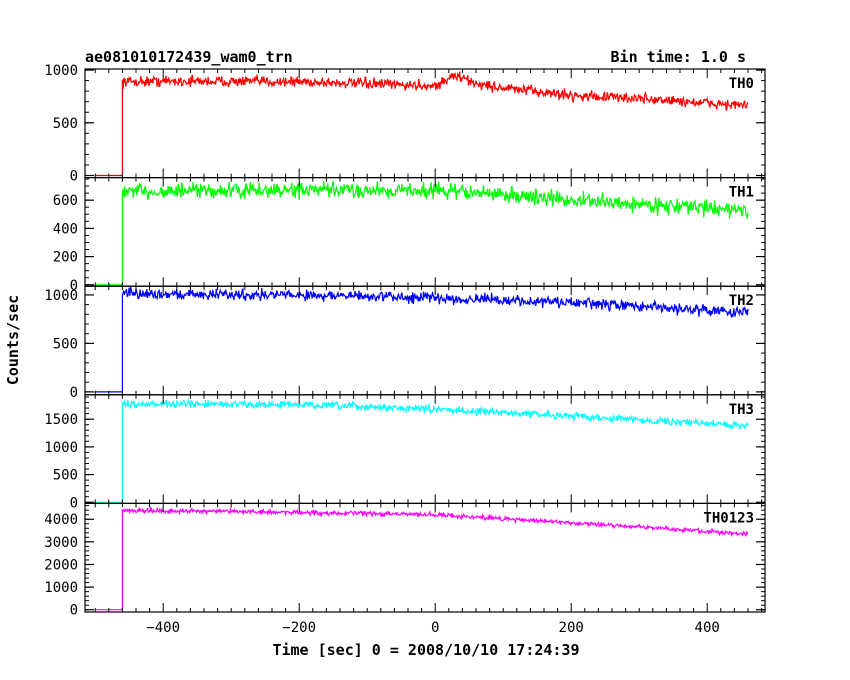 The image size is (850, 680). I want to click on panel-label: TH2, so click(741, 301).